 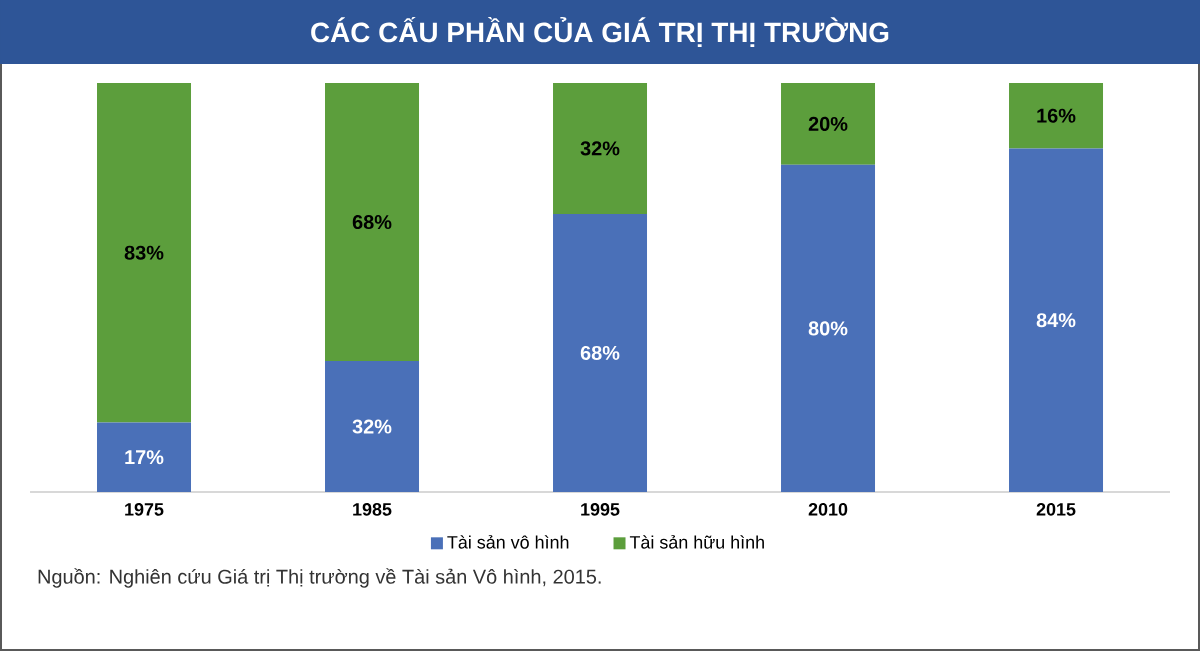 I want to click on data-label: 17%, so click(x=144, y=457).